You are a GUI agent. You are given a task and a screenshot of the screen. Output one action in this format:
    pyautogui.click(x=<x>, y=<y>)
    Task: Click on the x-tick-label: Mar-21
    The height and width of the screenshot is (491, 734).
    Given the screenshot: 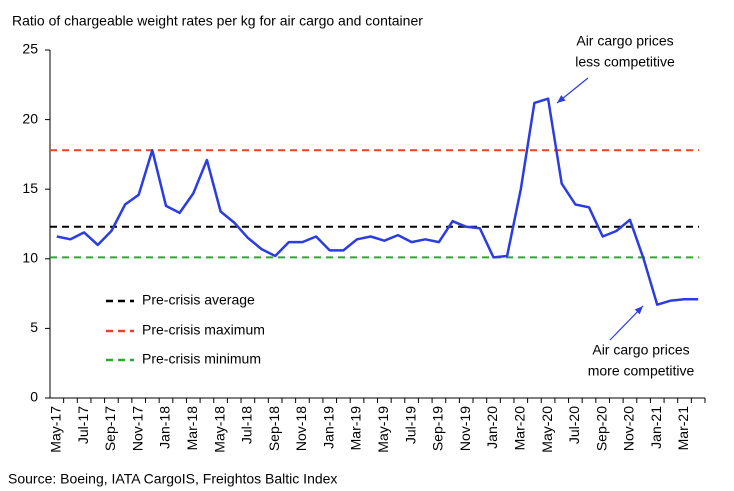 What is the action you would take?
    pyautogui.click(x=683, y=428)
    